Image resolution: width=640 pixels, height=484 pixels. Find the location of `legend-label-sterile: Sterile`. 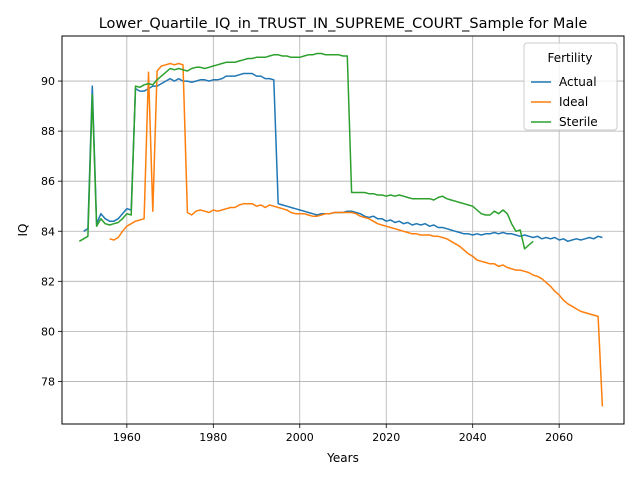

legend-label-sterile: Sterile is located at coordinates (578, 122).